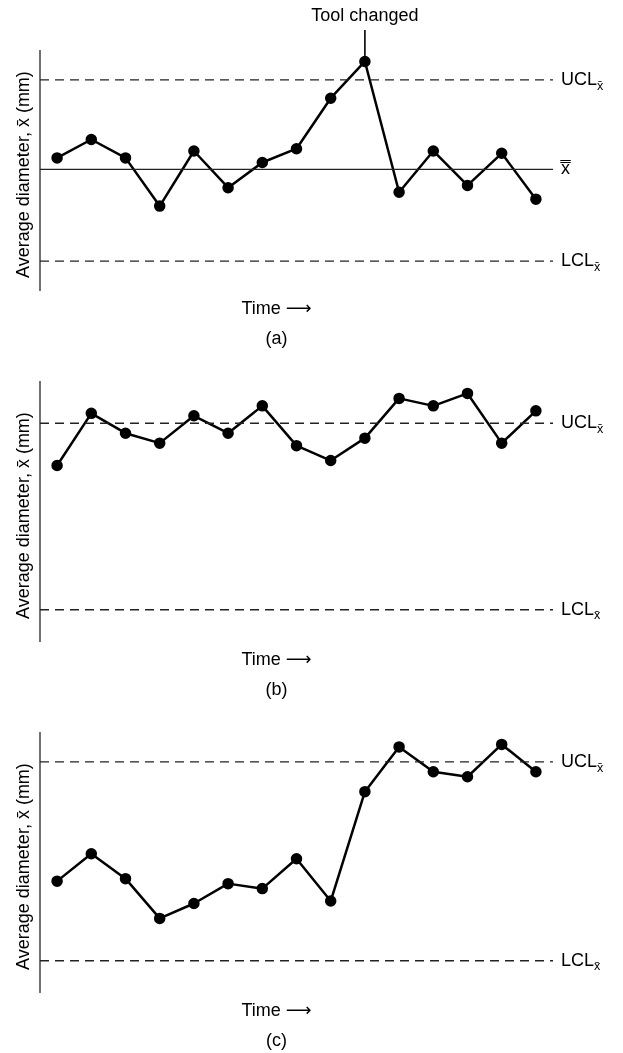  Describe the element at coordinates (365, 14) in the screenshot. I see `text: Tool changed` at that location.